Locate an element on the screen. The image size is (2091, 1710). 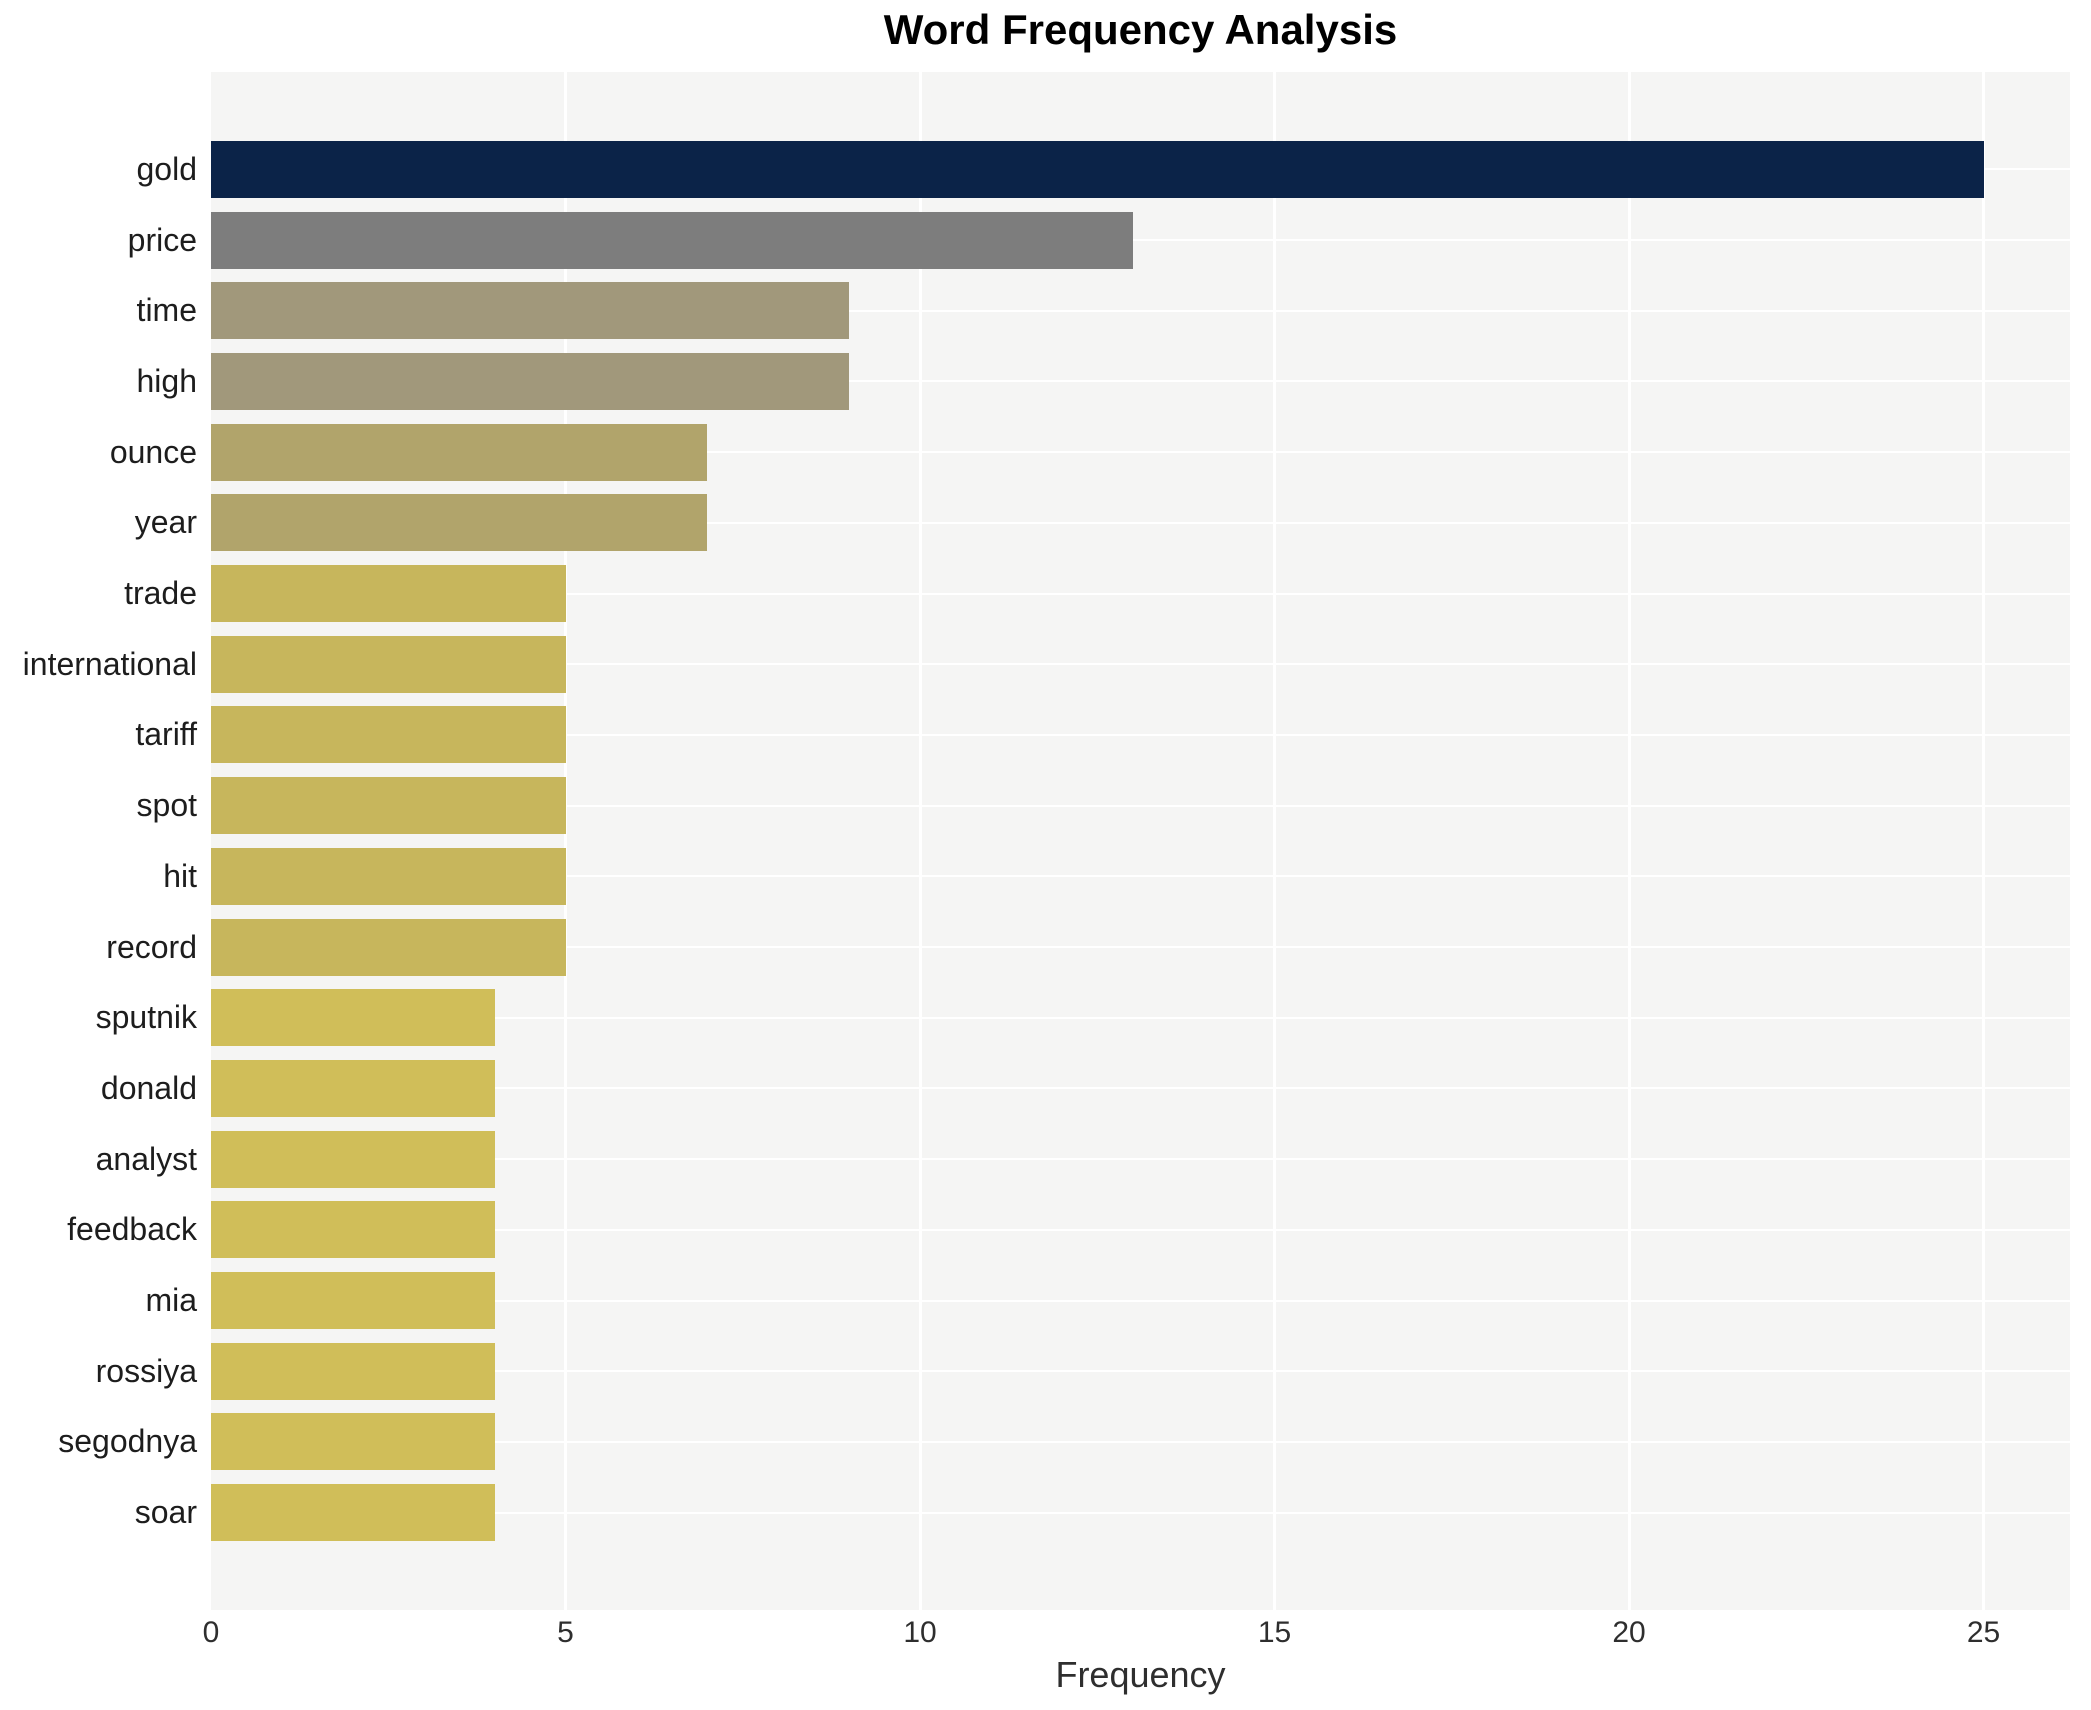
y-tick-label: year is located at coordinates (165, 522).